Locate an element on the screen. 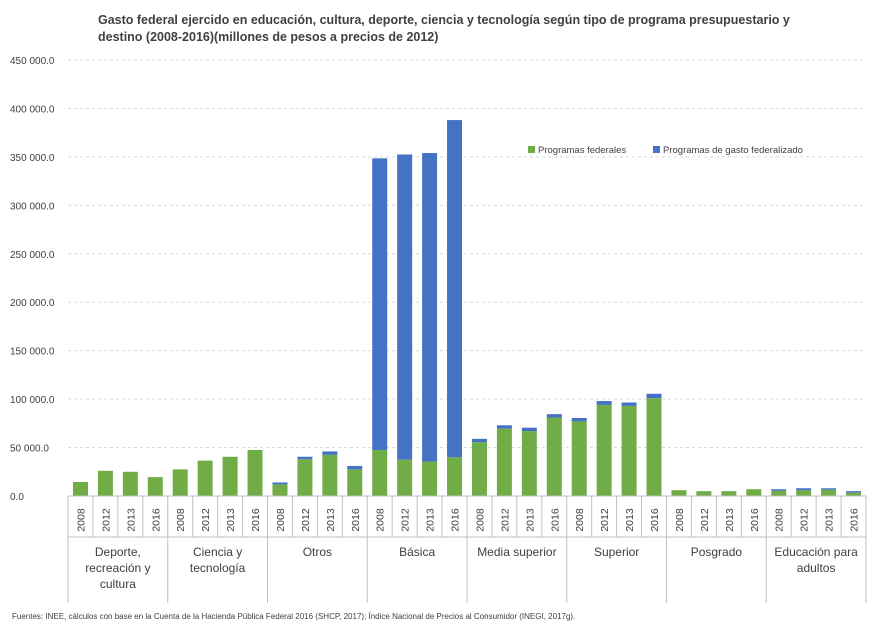  x-category-label: Media superior is located at coordinates (516, 552).